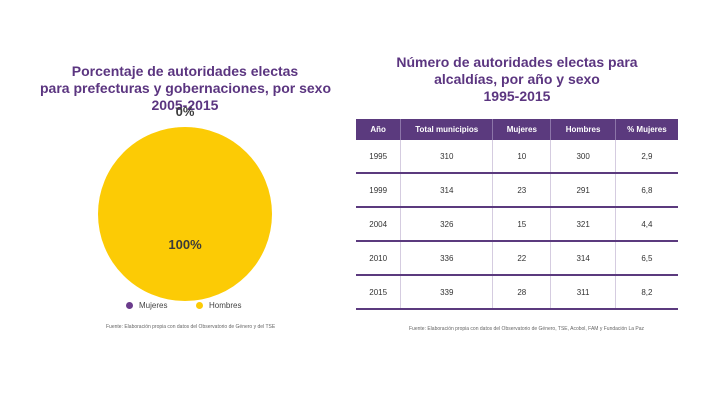 The image size is (720, 400). Describe the element at coordinates (583, 190) in the screenshot. I see `table-cell-hombres: 291` at that location.